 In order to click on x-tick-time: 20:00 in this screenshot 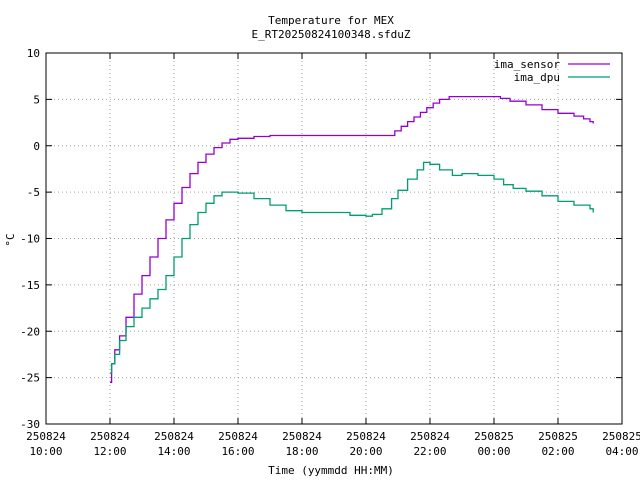, I will do `click(365, 451)`.